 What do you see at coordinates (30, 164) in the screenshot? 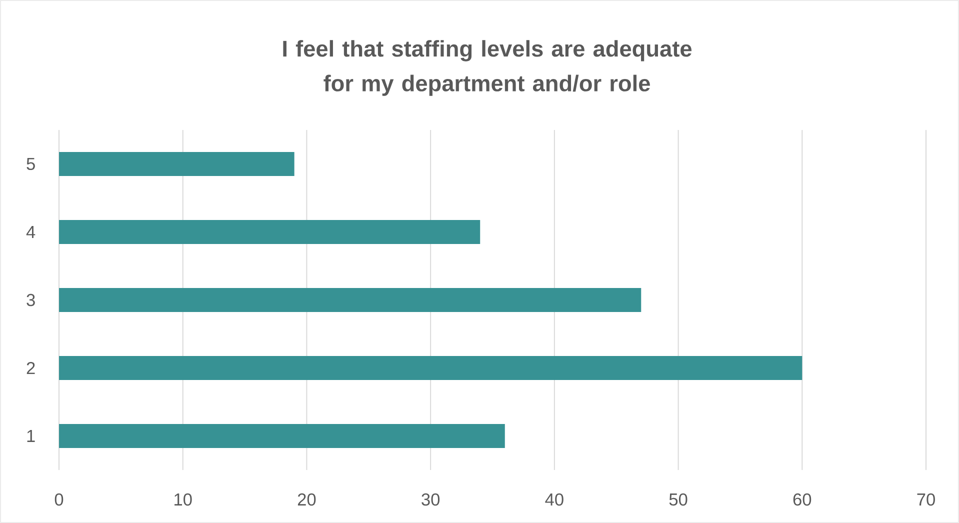
I see `y-tick-label: 5` at bounding box center [30, 164].